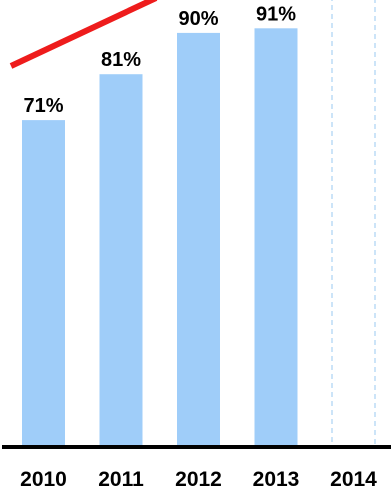  I want to click on trend-arrow-line, so click(83, 34).